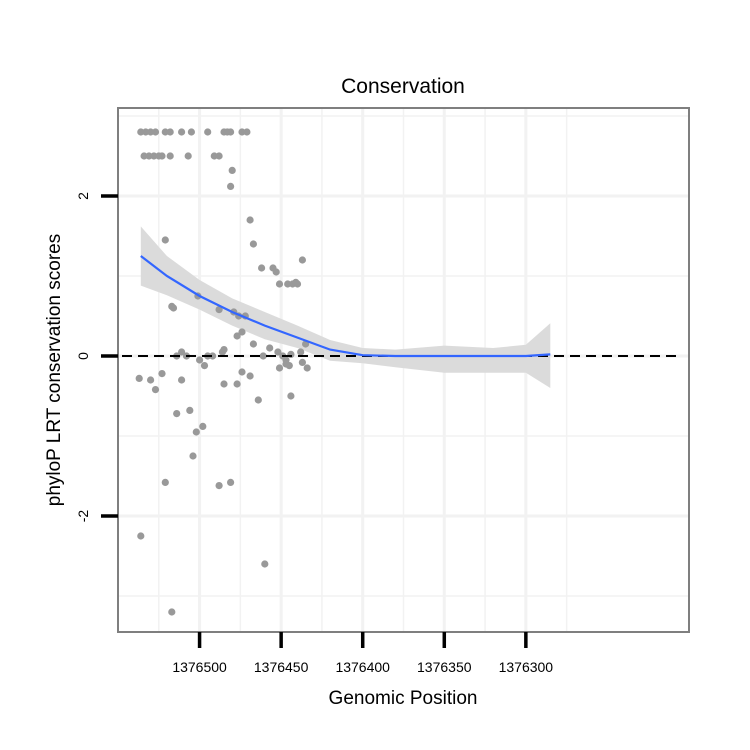  What do you see at coordinates (199, 667) in the screenshot?
I see `x-tick-label: 1376500` at bounding box center [199, 667].